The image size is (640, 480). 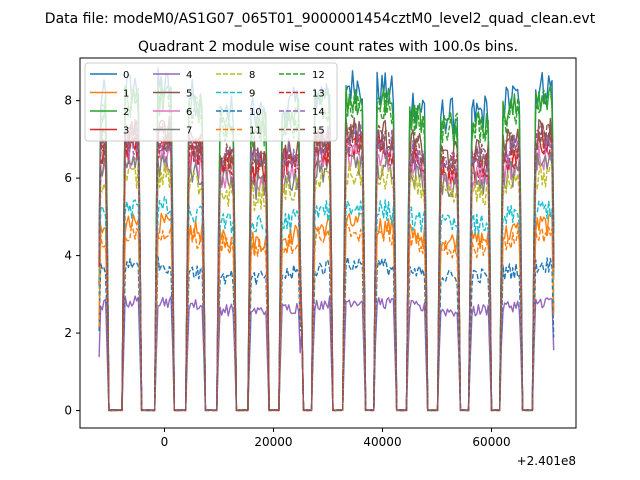 What do you see at coordinates (255, 112) in the screenshot?
I see `legend-label-10: 10` at bounding box center [255, 112].